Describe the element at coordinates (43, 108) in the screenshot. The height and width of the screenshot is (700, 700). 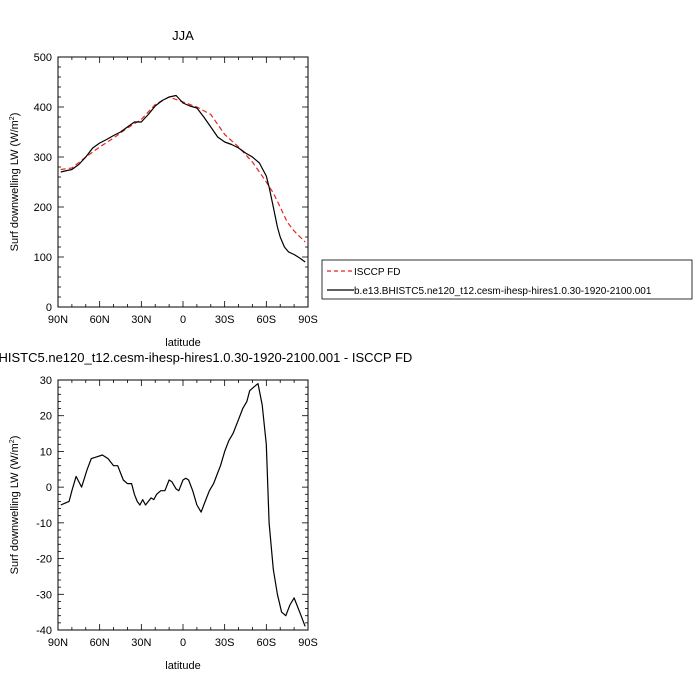
I see `top-y-tick-label: 400` at that location.